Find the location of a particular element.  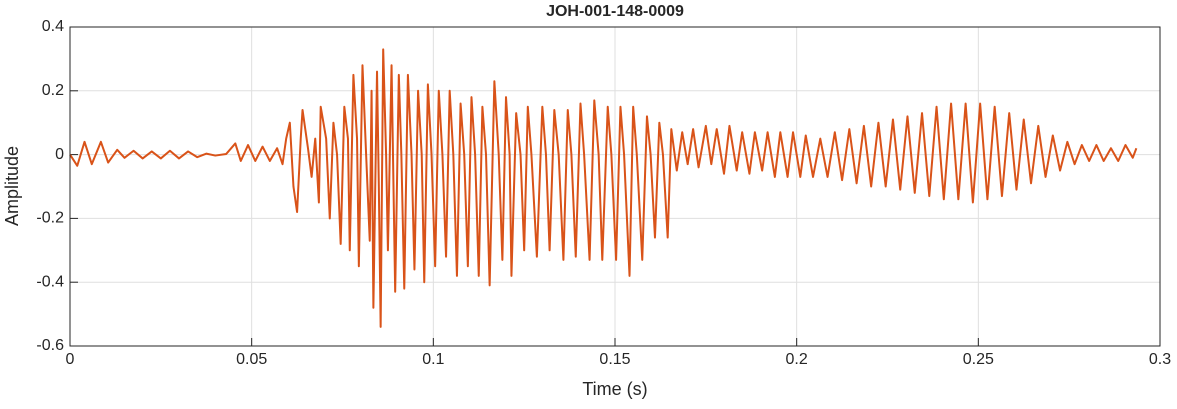

y-tick-label: -0.4 is located at coordinates (50, 281).